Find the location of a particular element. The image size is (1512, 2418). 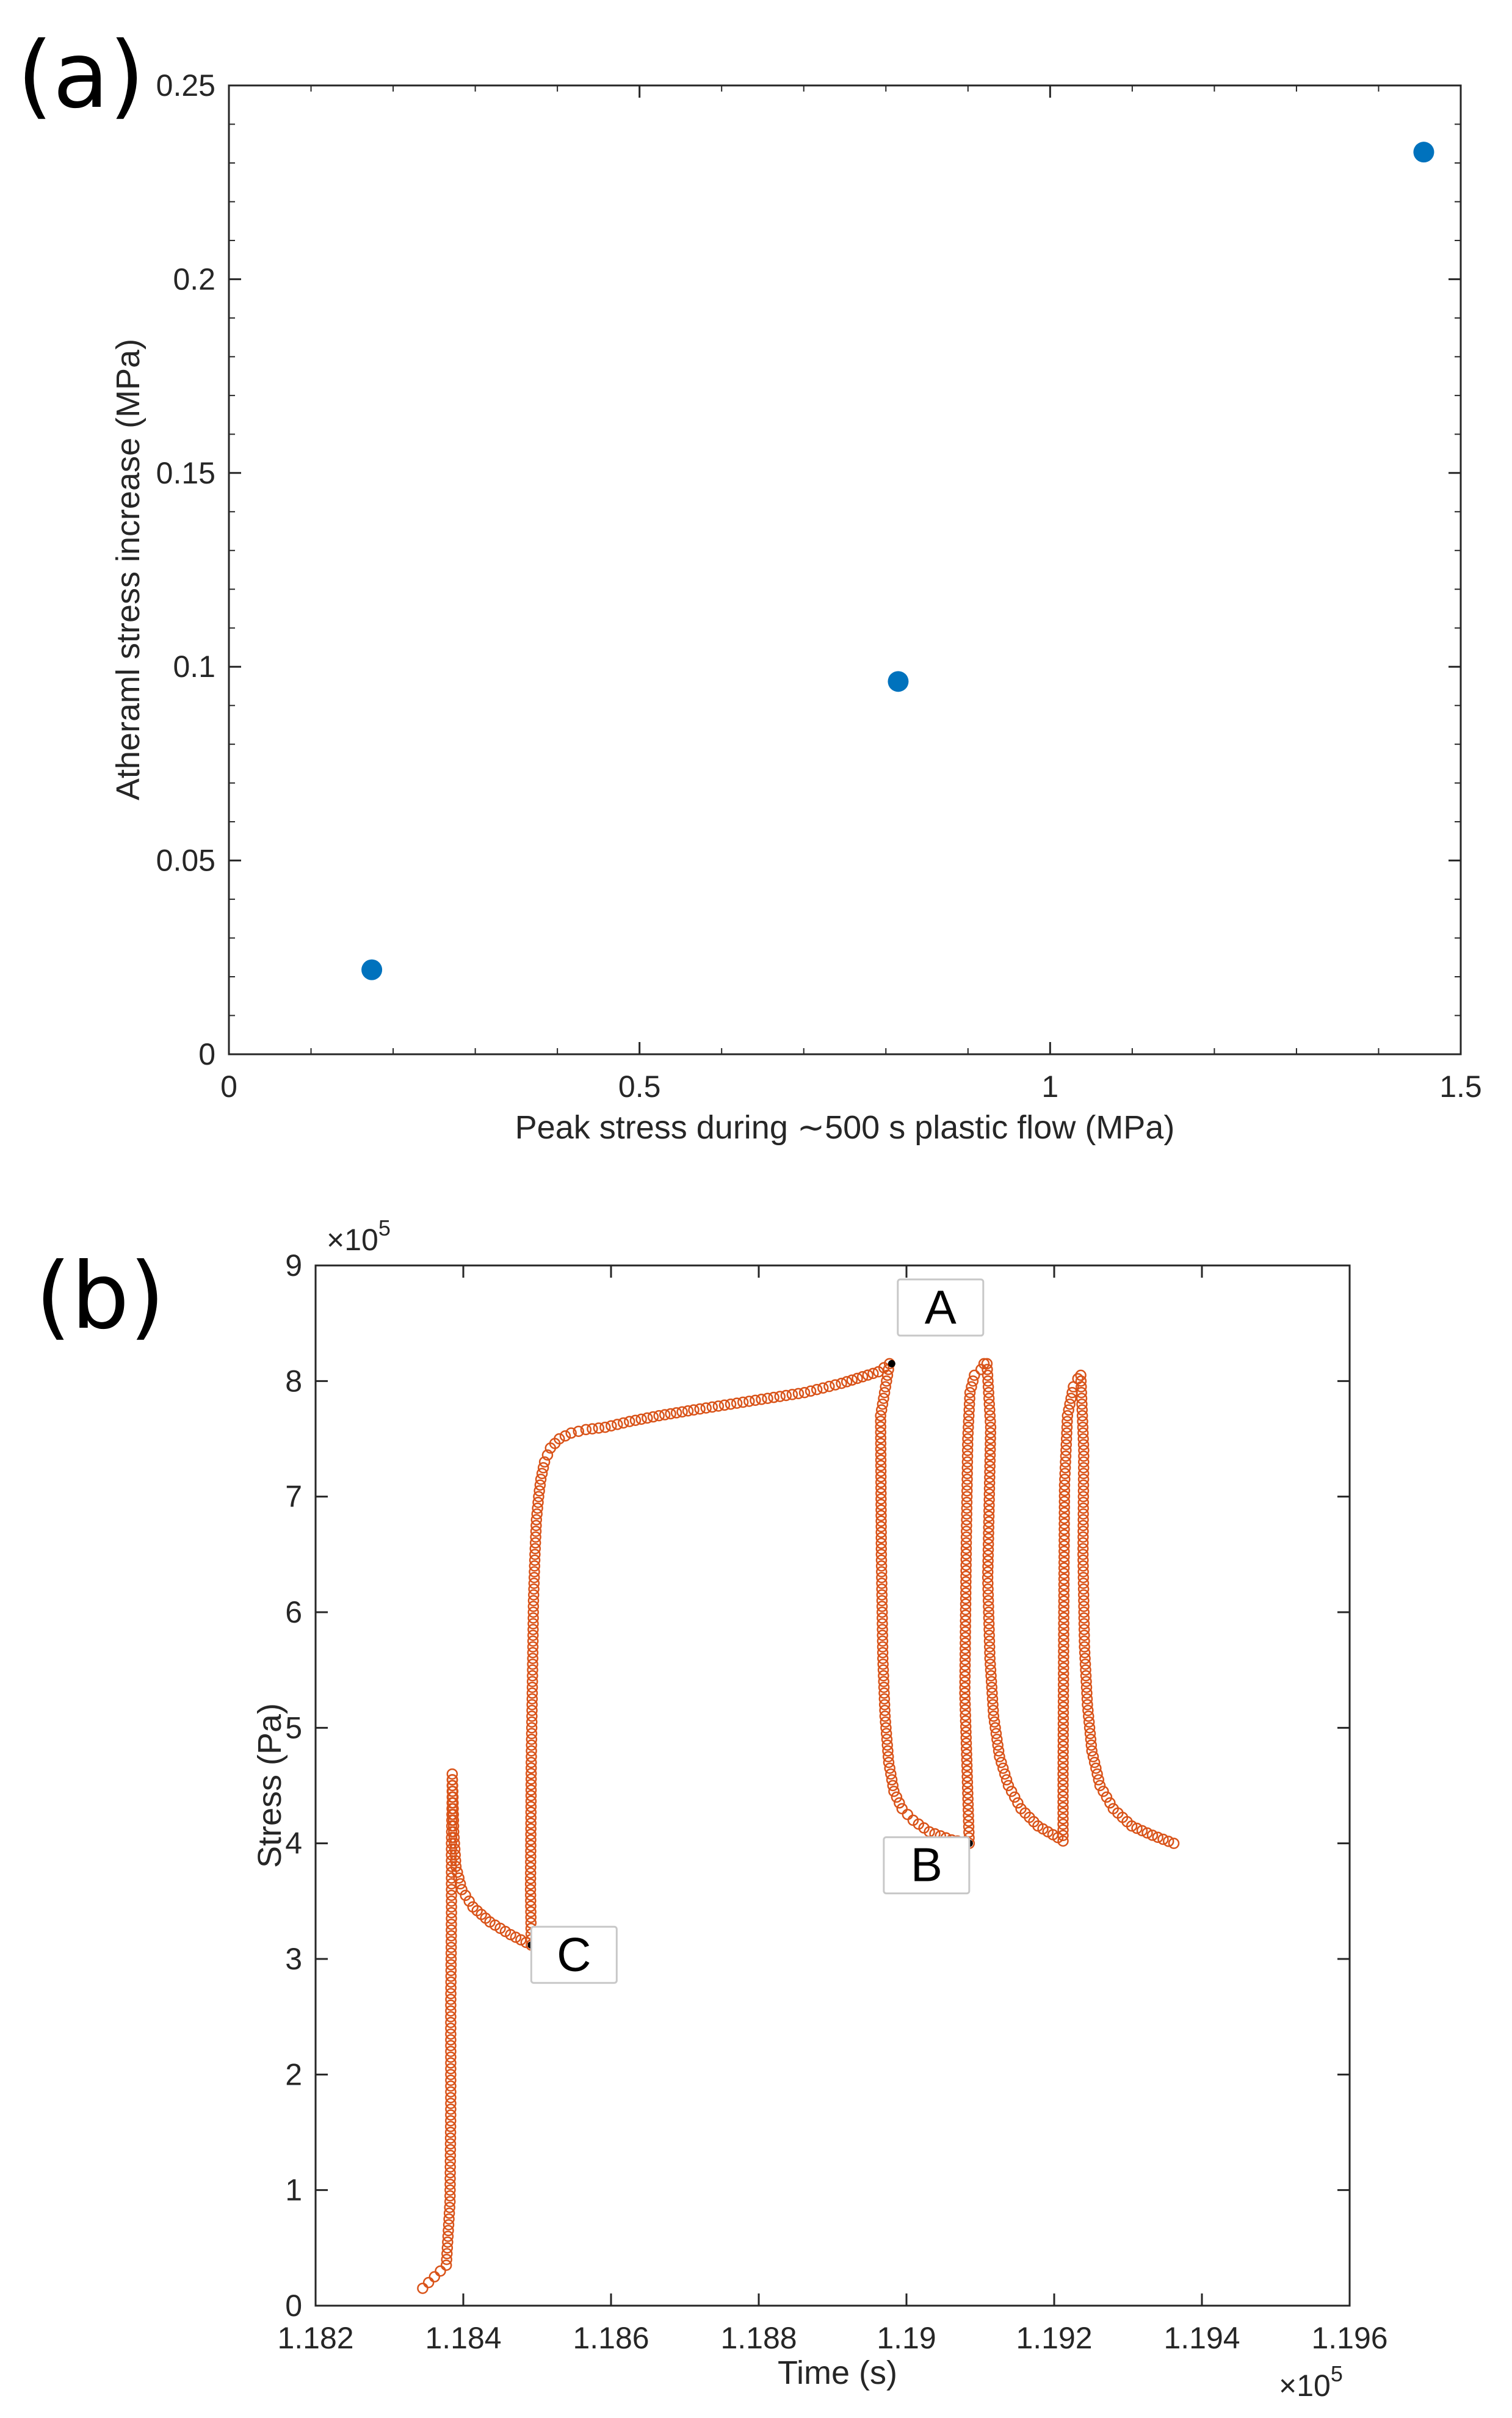

y-tick-label: 5 is located at coordinates (293, 1727).